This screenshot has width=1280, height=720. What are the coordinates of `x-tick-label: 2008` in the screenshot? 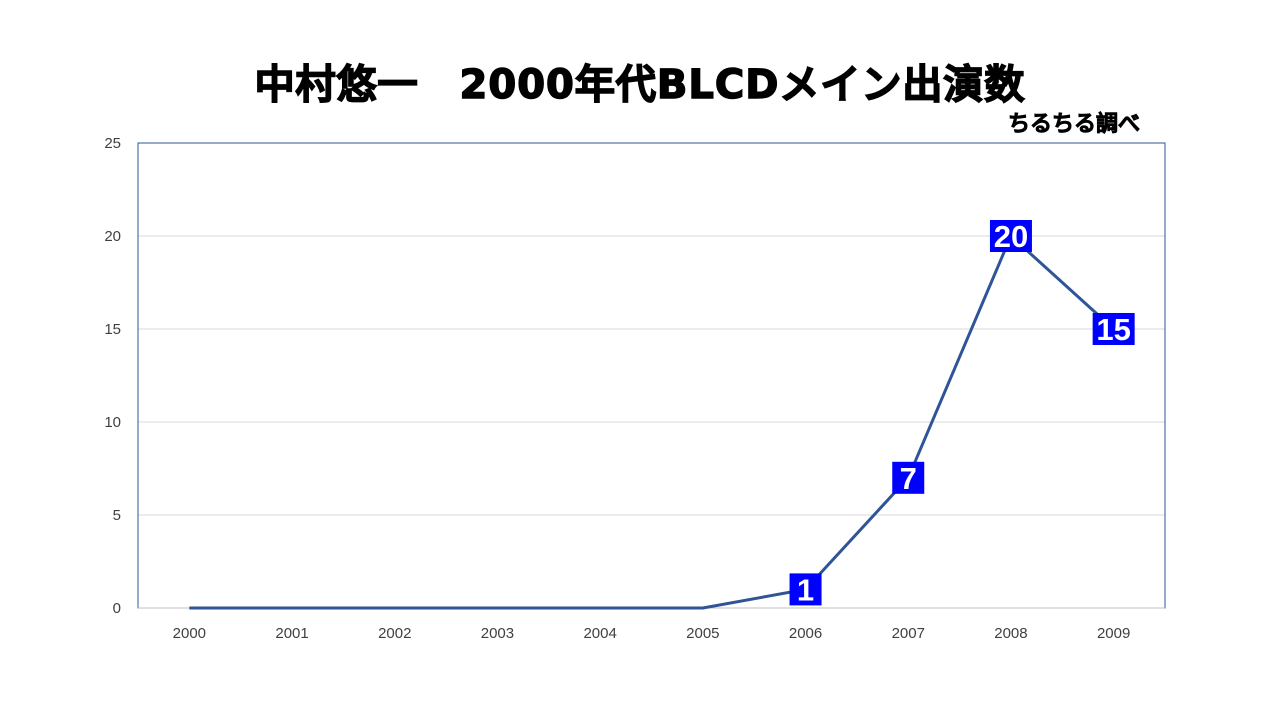 It's located at (1010, 633).